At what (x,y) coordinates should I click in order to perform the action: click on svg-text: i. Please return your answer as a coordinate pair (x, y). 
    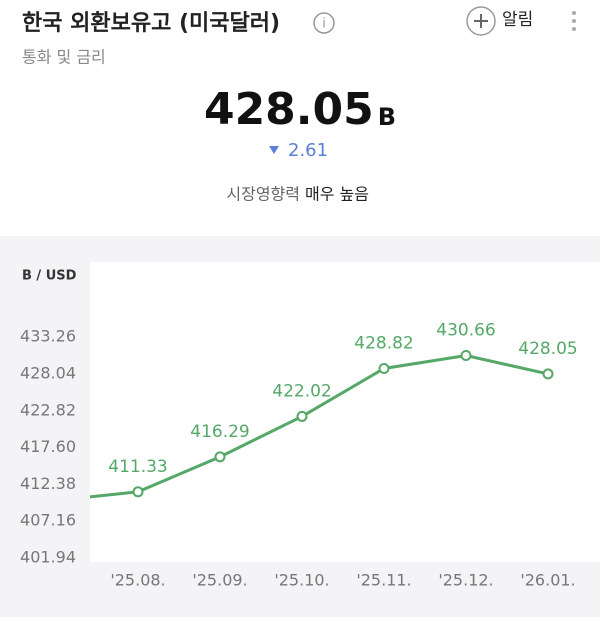
    Looking at the image, I should click on (324, 24).